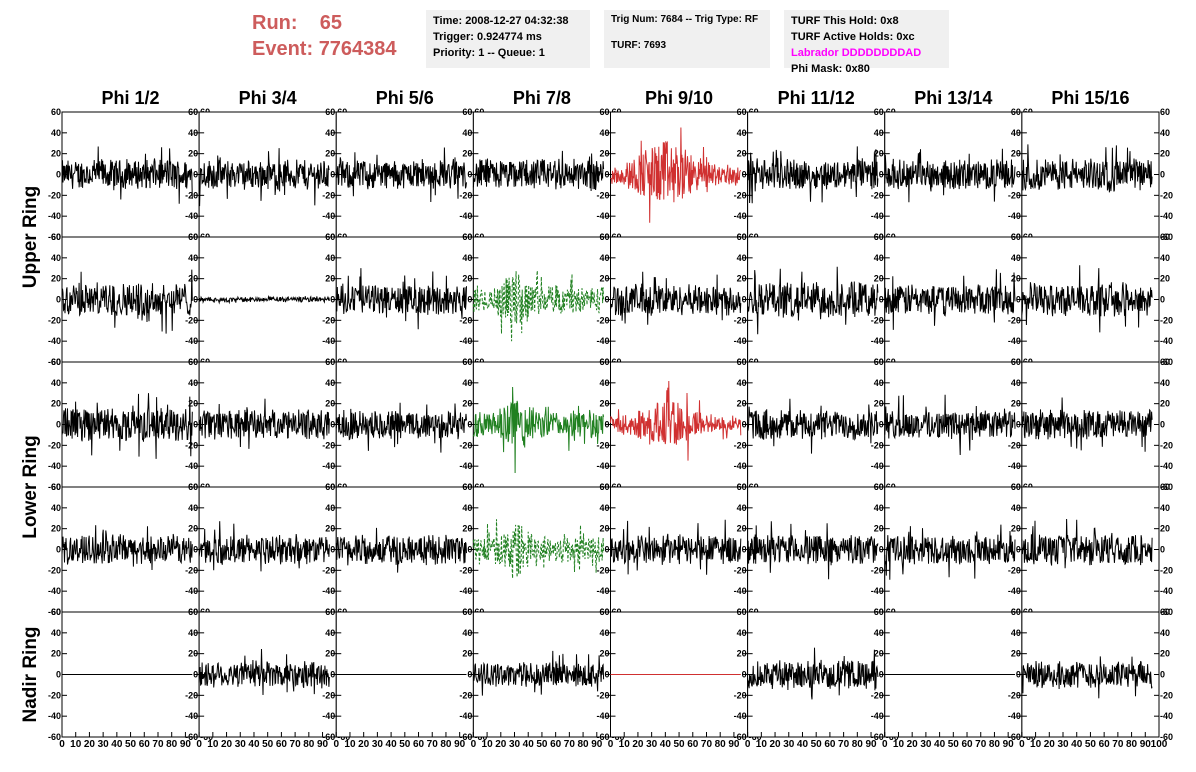 Image resolution: width=1196 pixels, height=772 pixels. What do you see at coordinates (501, 21) in the screenshot?
I see `time-text: Time: 2008-12-27 04:32:38` at bounding box center [501, 21].